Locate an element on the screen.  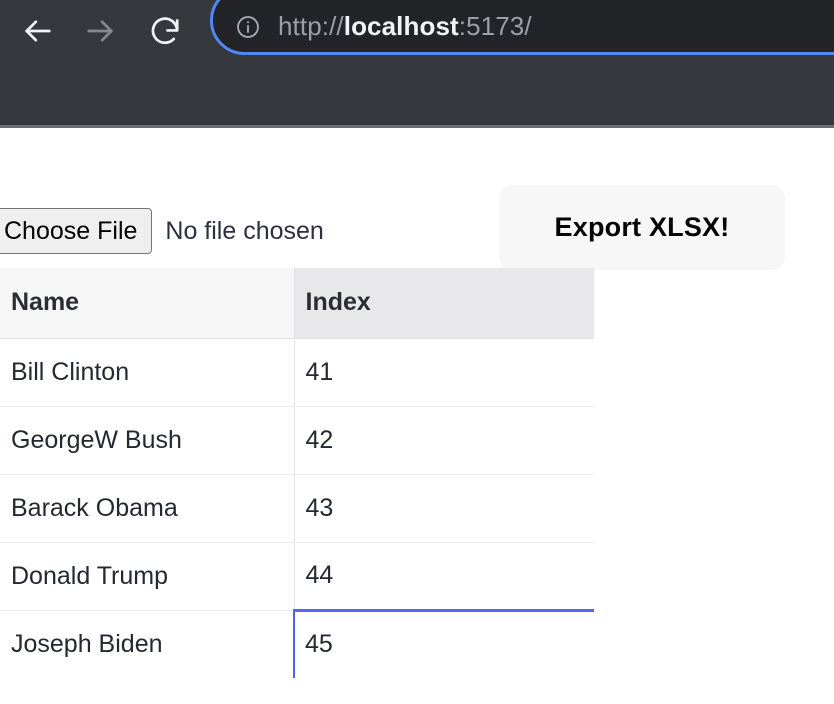
address-bar-url: http://localhost:5173/ is located at coordinates (405, 26).